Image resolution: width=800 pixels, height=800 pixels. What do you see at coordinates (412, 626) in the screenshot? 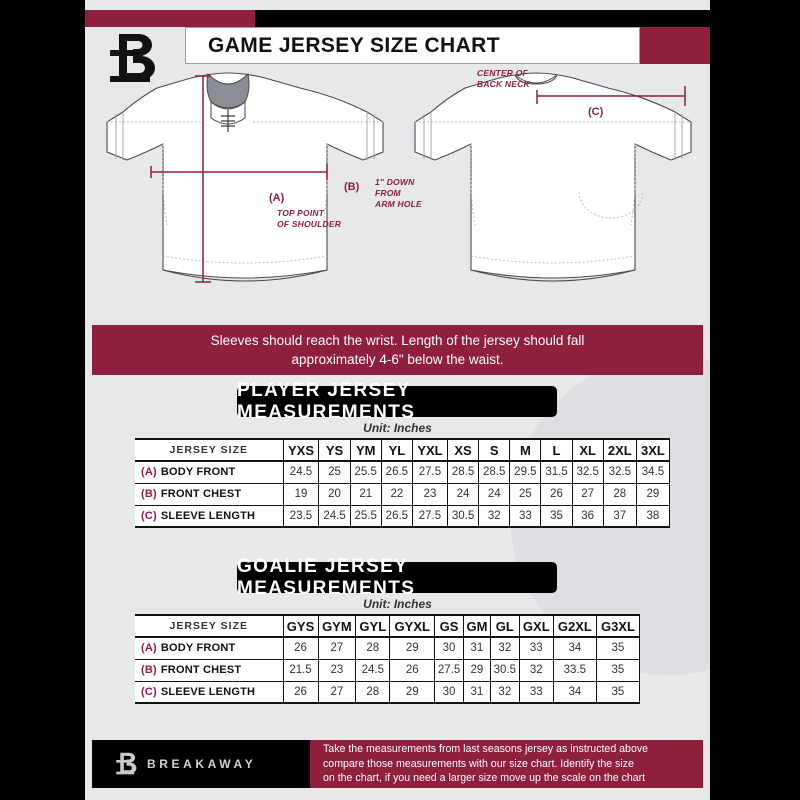
I see `size-column-header: GYXL` at bounding box center [412, 626].